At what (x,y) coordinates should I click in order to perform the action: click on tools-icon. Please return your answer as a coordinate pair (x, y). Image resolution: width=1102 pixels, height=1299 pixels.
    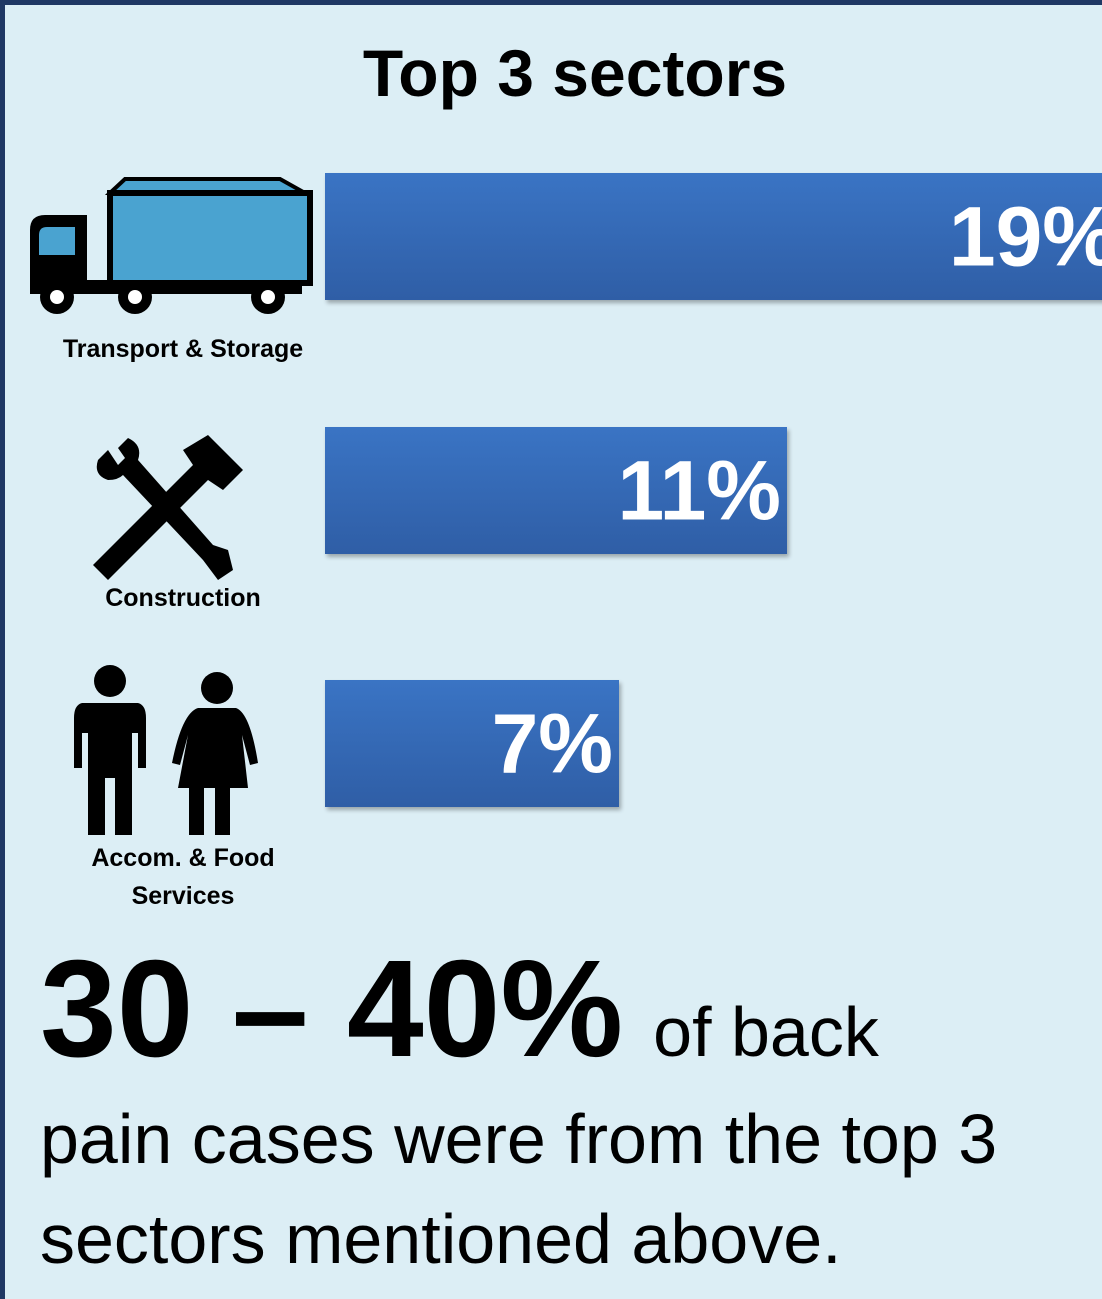
    Looking at the image, I should click on (168, 507).